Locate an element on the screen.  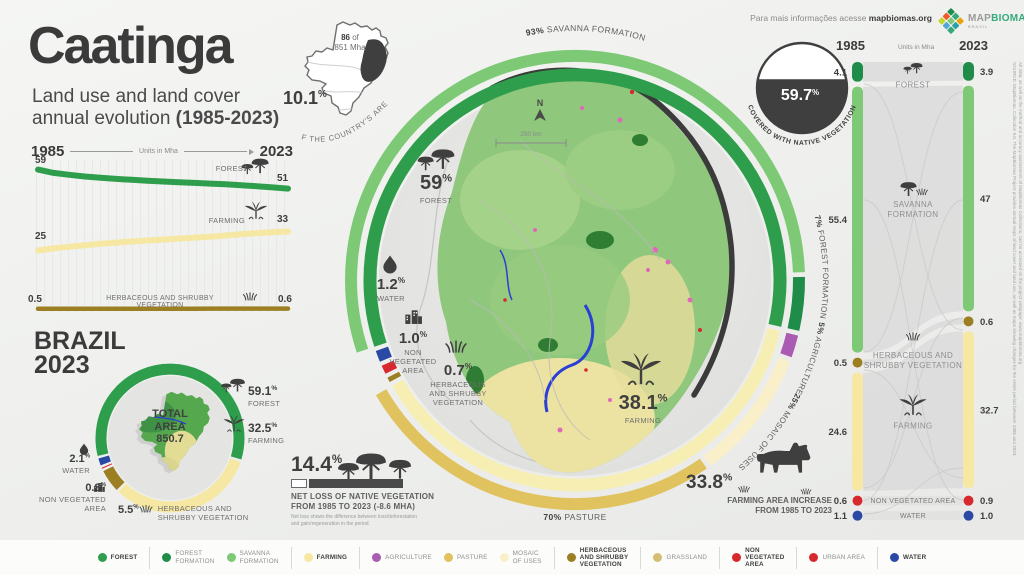
legend-item: FOREST FORMATION is located at coordinates (188, 557).